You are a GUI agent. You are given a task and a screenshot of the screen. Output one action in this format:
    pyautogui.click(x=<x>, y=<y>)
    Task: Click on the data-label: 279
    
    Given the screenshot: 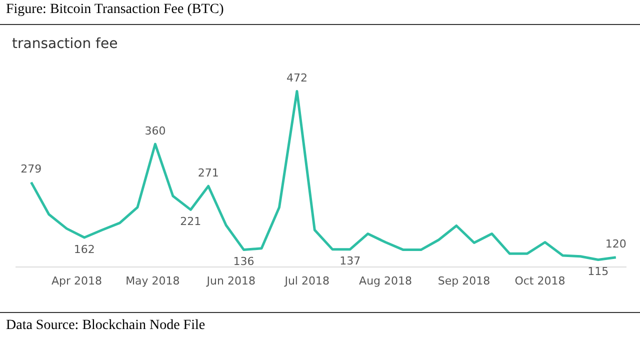 What is the action you would take?
    pyautogui.click(x=31, y=169)
    